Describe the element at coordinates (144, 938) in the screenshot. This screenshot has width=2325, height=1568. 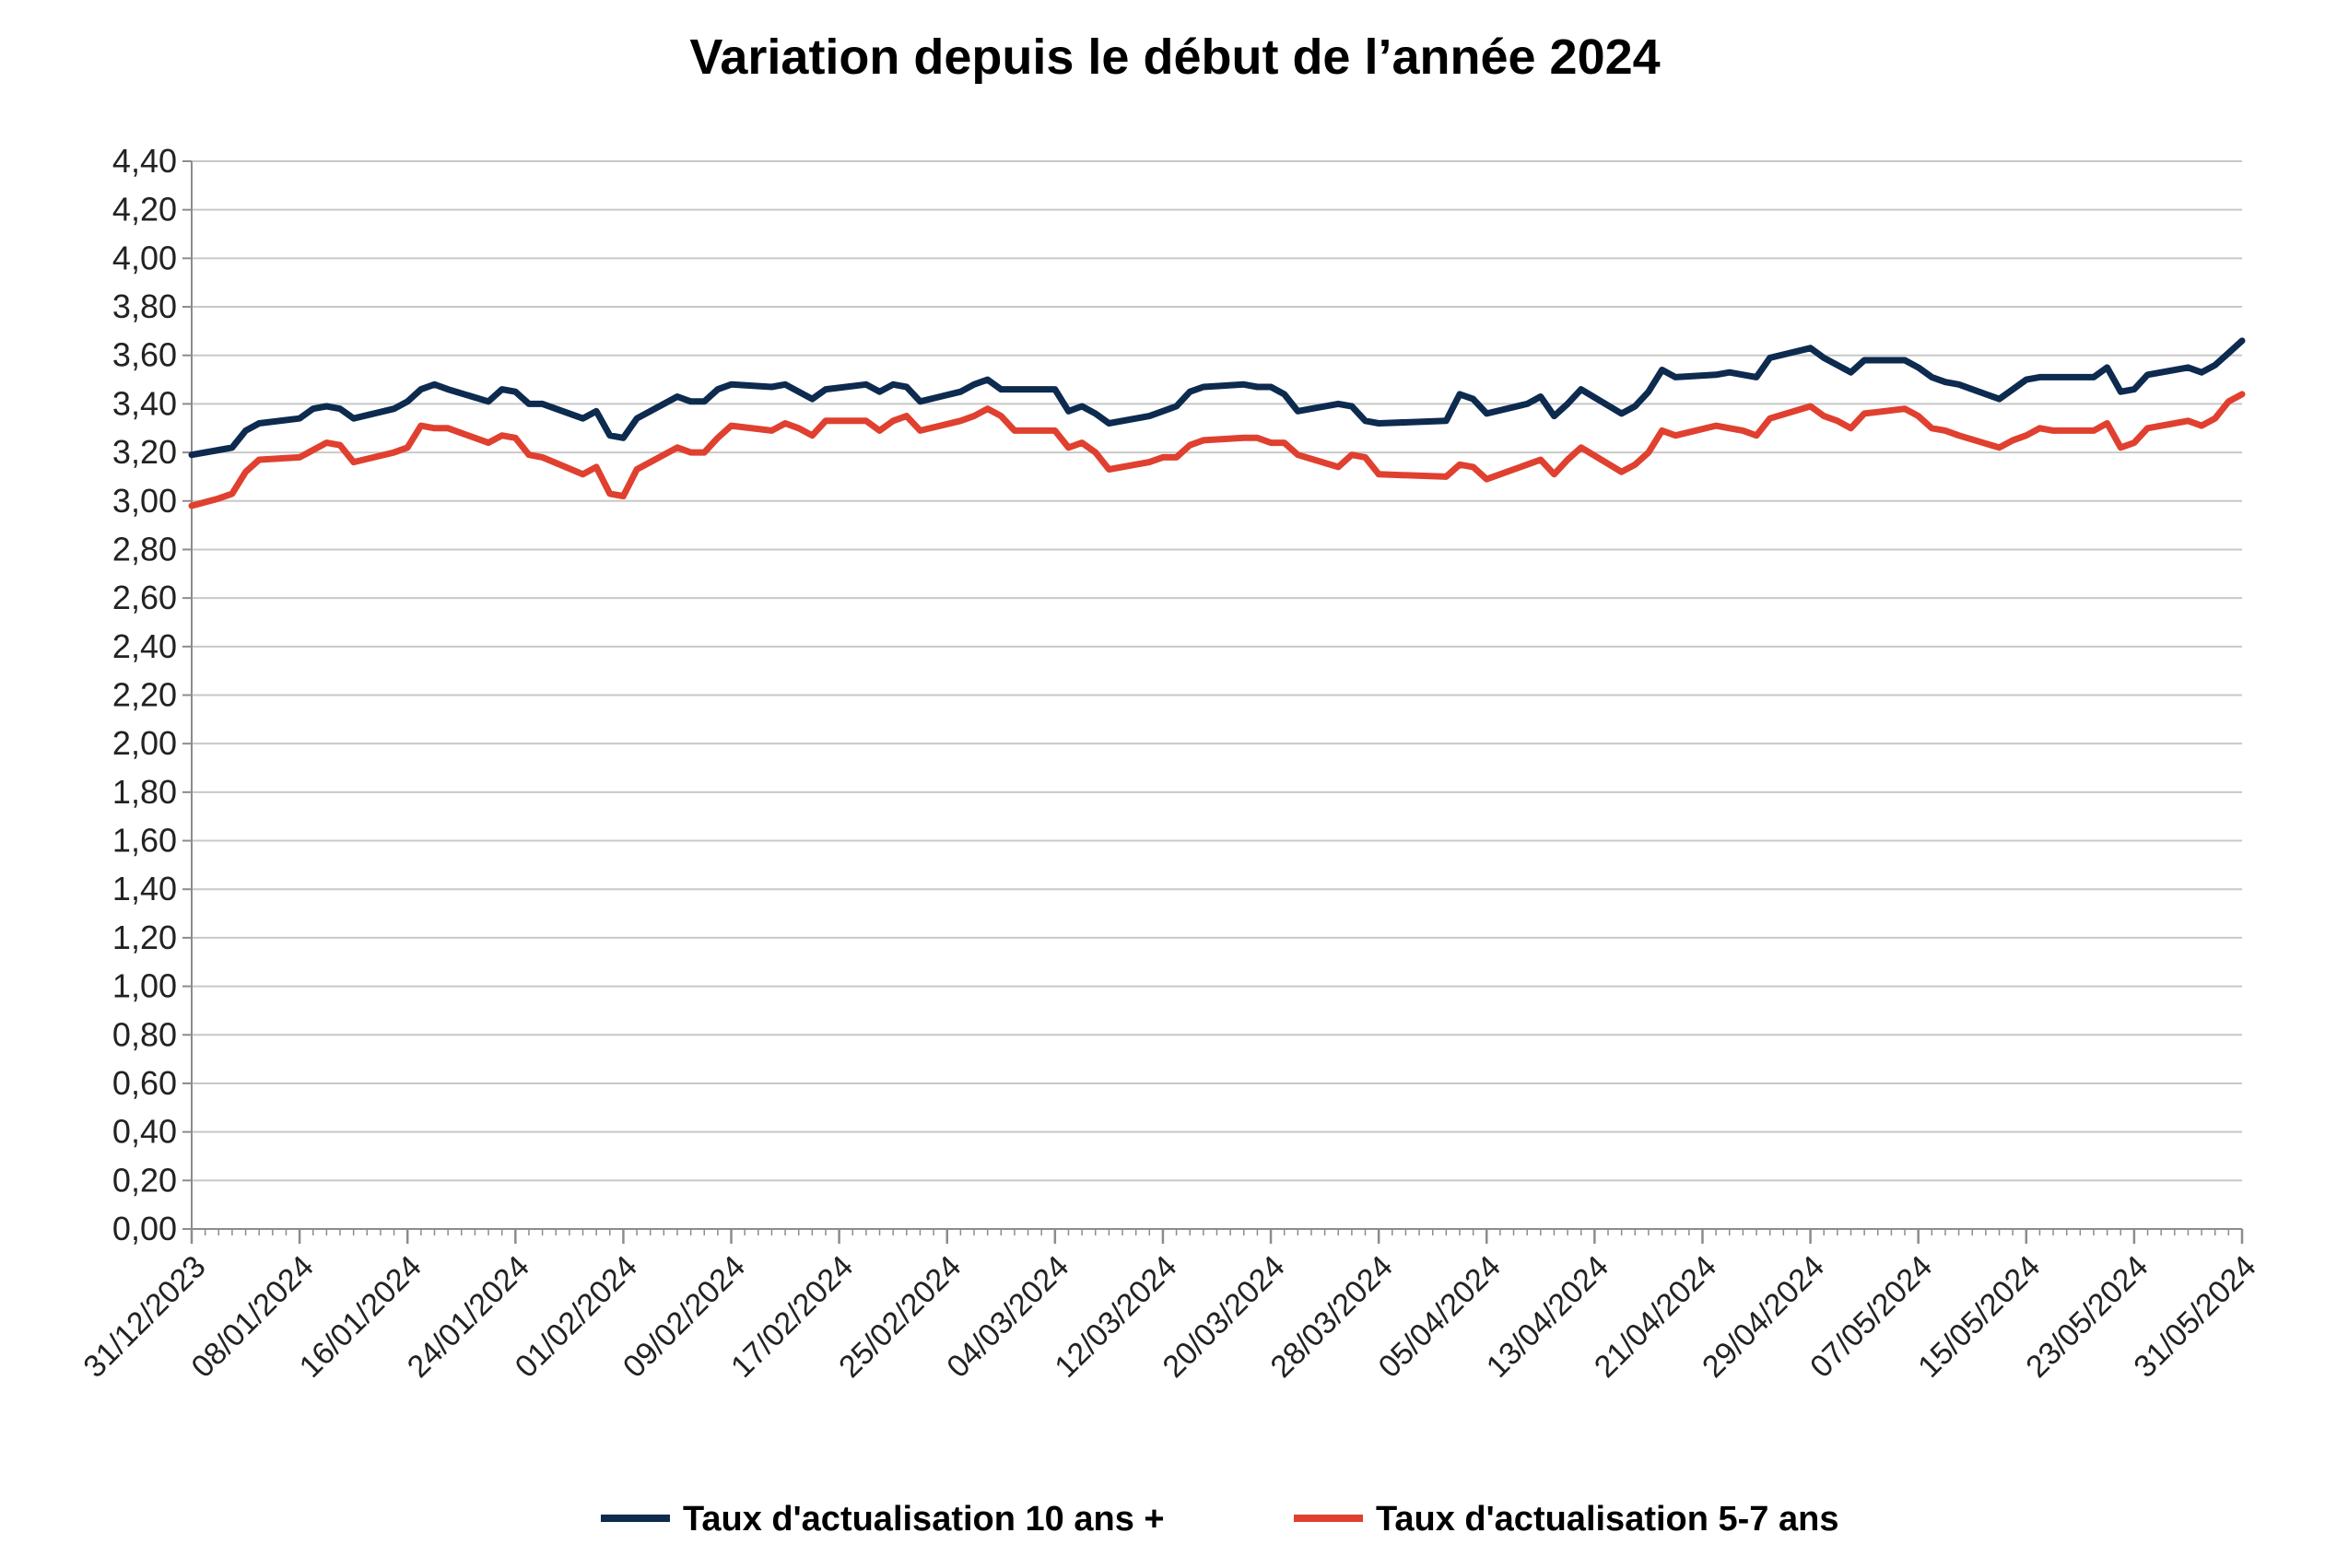
I see `y-tick-label: 1,20` at that location.